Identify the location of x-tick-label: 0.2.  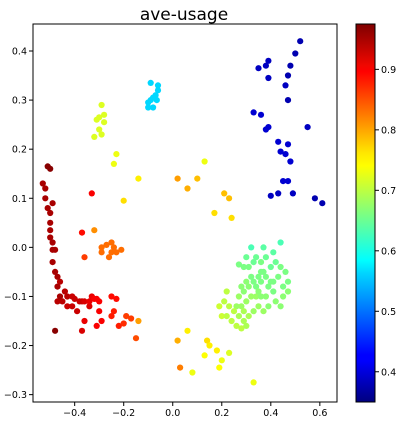
(221, 413).